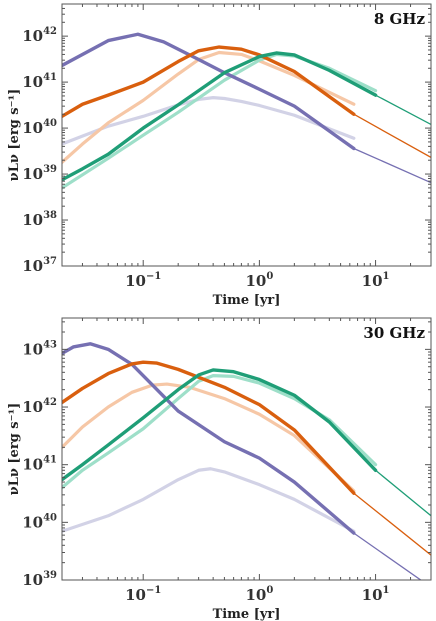 This screenshot has height=621, width=436. What do you see at coordinates (400, 19) in the screenshot?
I see `panel-label: 8 GHz` at bounding box center [400, 19].